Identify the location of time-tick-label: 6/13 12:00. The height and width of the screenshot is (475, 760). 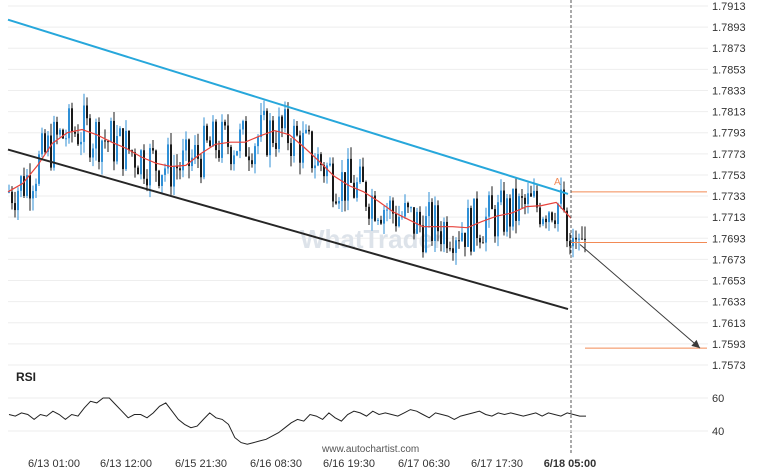
(126, 464).